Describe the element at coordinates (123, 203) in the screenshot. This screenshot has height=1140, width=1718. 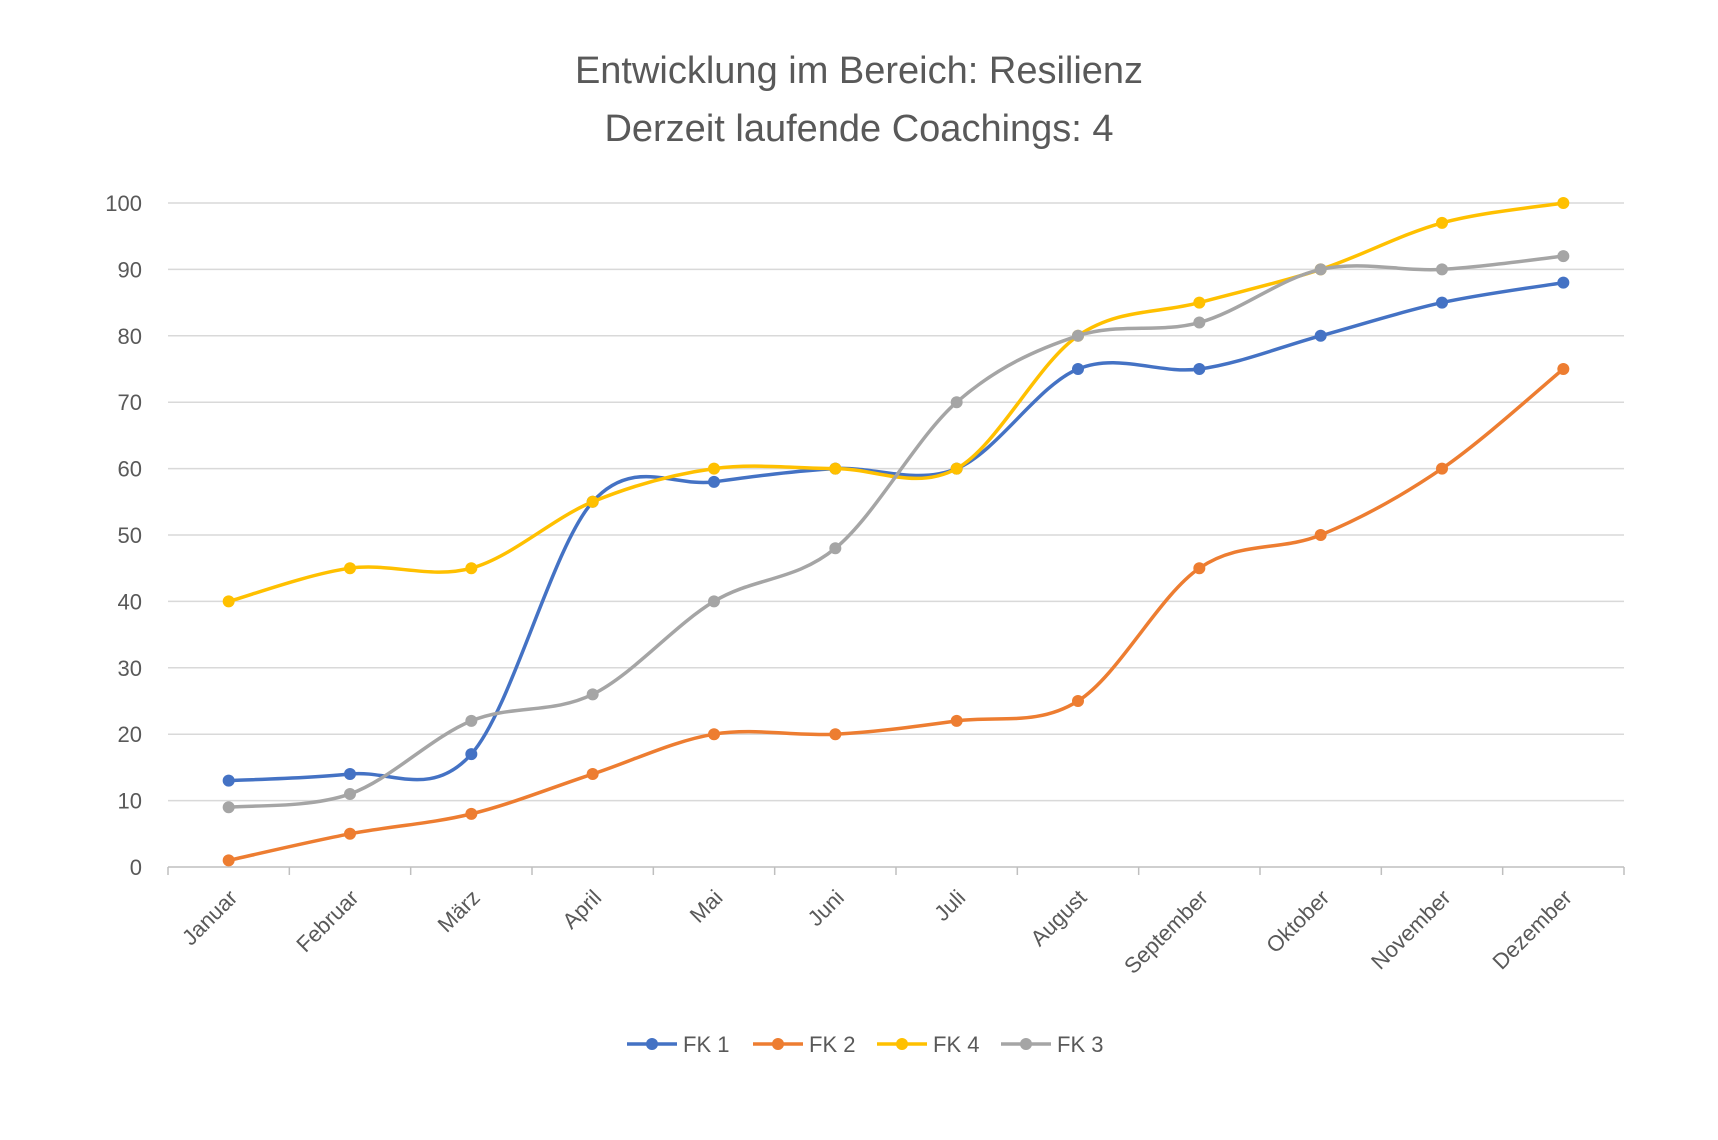
I see `y-tick-label: 100` at that location.